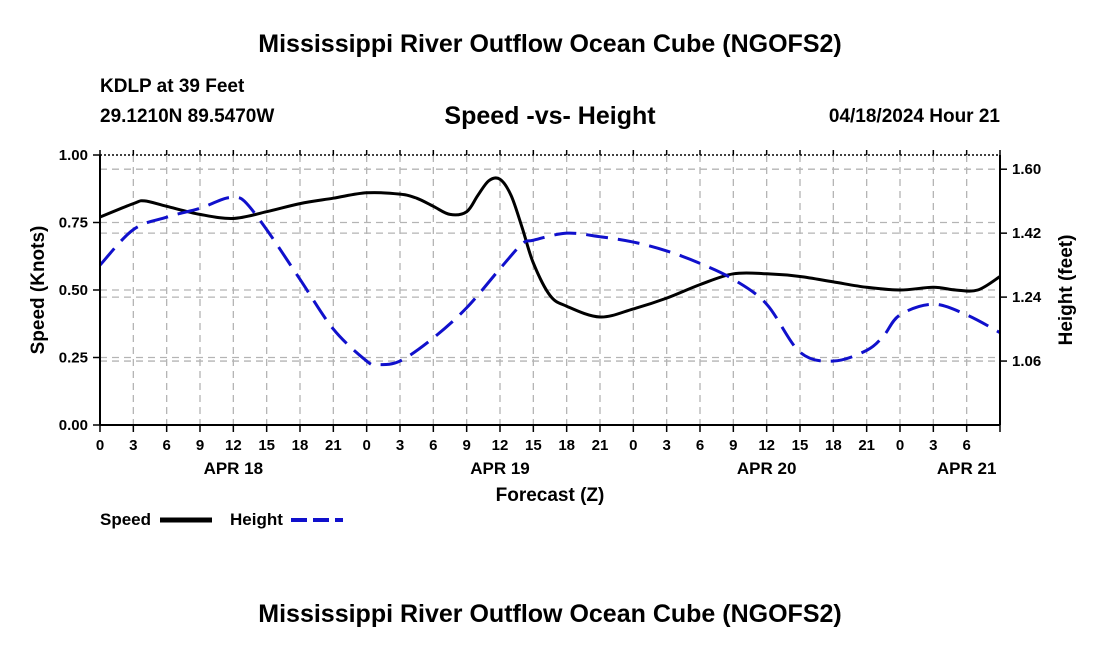 The height and width of the screenshot is (650, 1100). What do you see at coordinates (1026, 169) in the screenshot?
I see `y2-tick-label: 1.60` at bounding box center [1026, 169].